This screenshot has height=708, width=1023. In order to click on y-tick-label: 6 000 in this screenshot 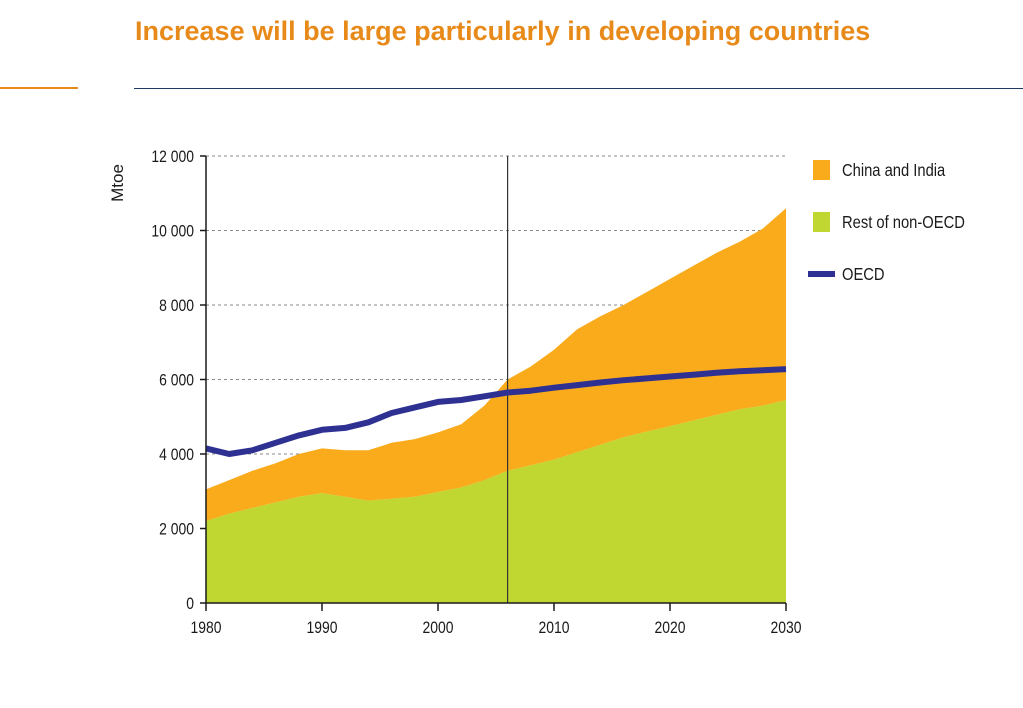, I will do `click(176, 380)`.